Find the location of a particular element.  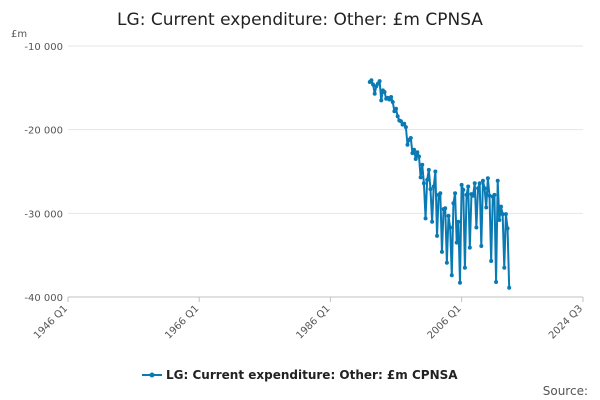

legend-marker-icon is located at coordinates (152, 375).